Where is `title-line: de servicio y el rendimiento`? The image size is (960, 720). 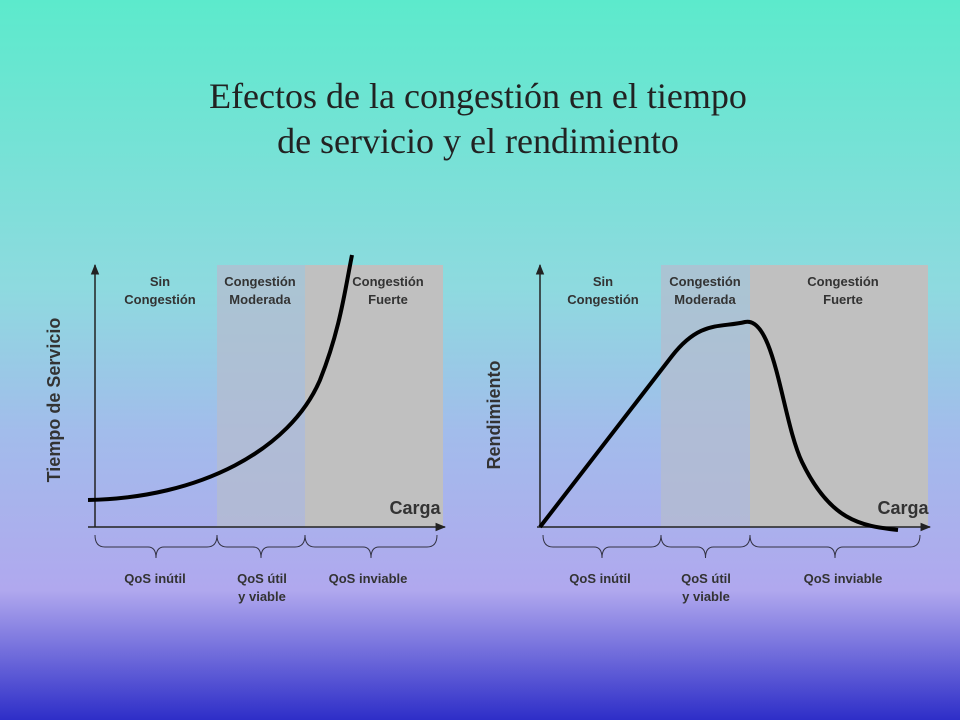 title-line: de servicio y el rendimiento is located at coordinates (478, 141).